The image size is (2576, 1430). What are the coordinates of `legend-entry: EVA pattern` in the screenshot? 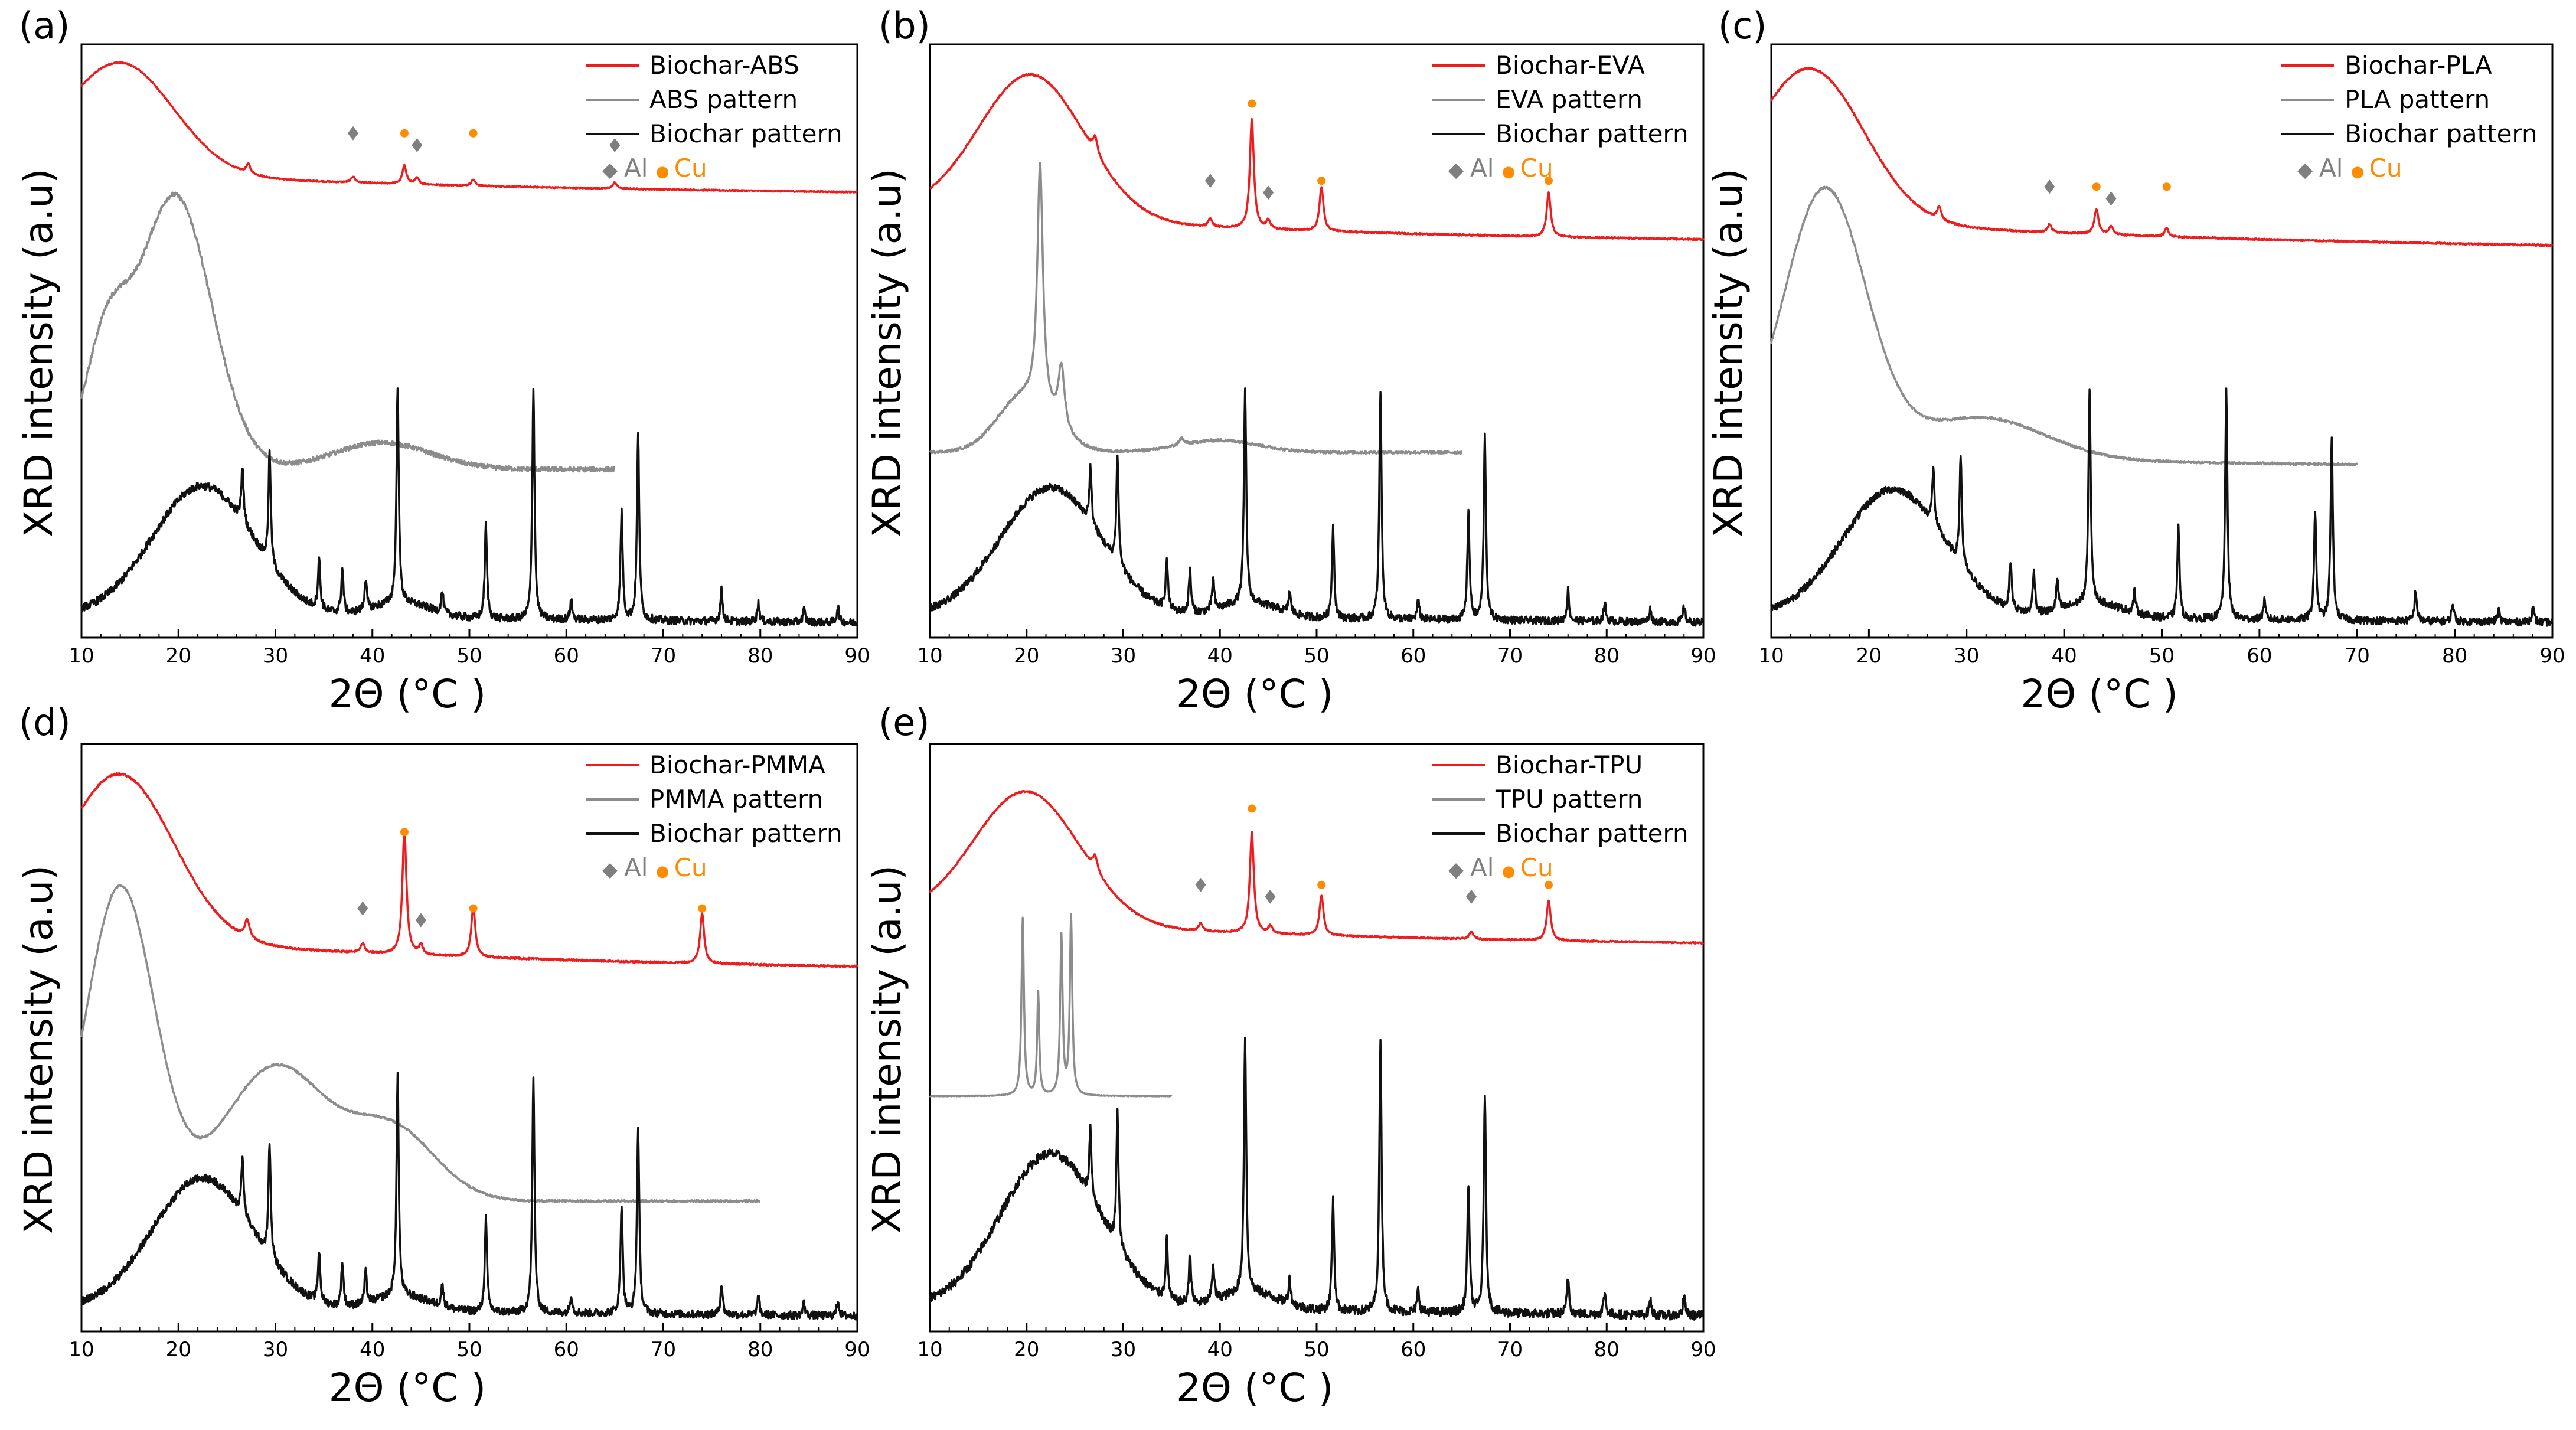 It's located at (1569, 99).